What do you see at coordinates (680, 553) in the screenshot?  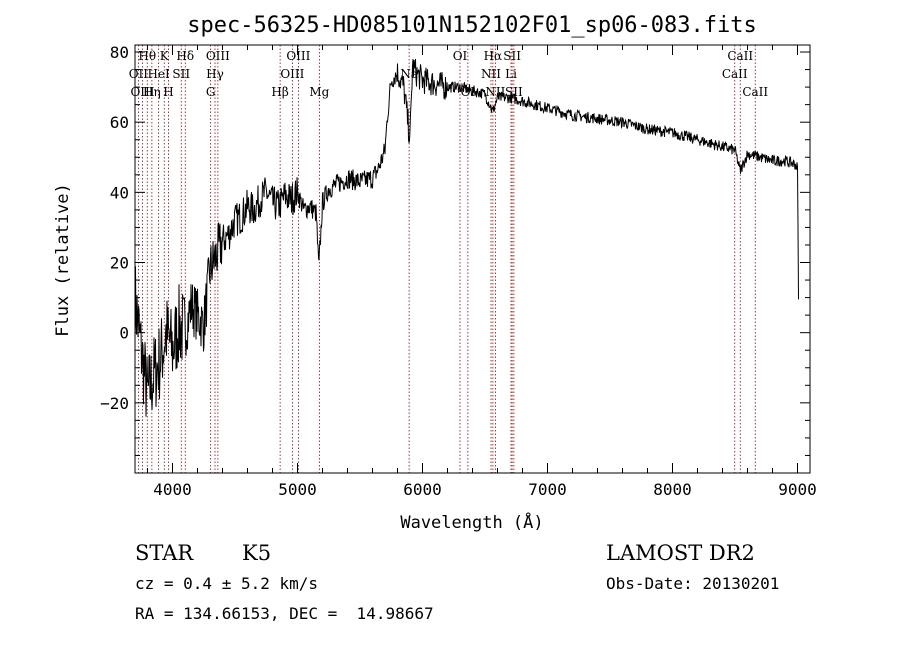 I see `survey-name: LAMOST DR2` at bounding box center [680, 553].